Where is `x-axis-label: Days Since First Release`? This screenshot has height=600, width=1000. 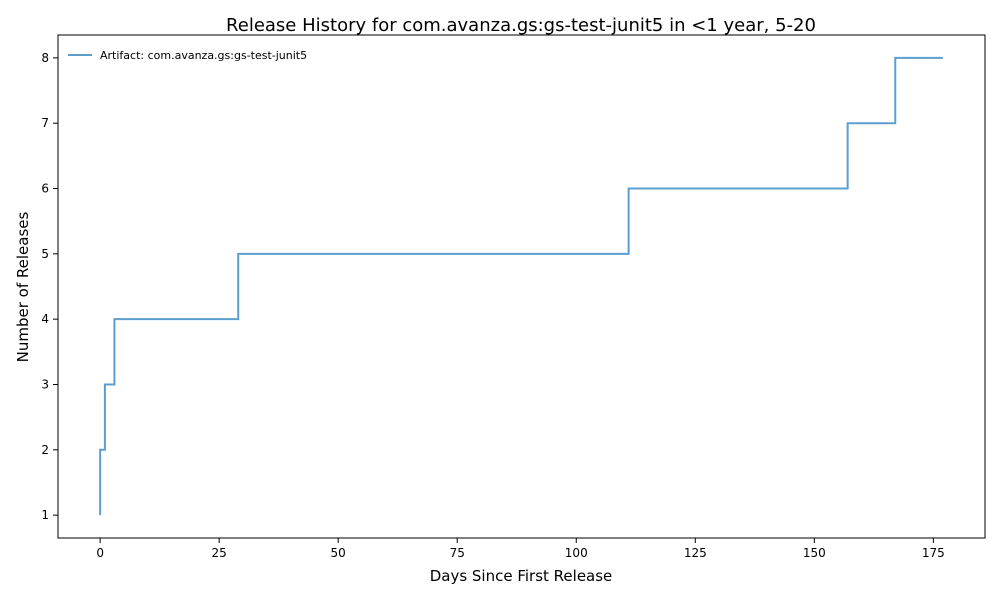
x-axis-label: Days Since First Release is located at coordinates (521, 576).